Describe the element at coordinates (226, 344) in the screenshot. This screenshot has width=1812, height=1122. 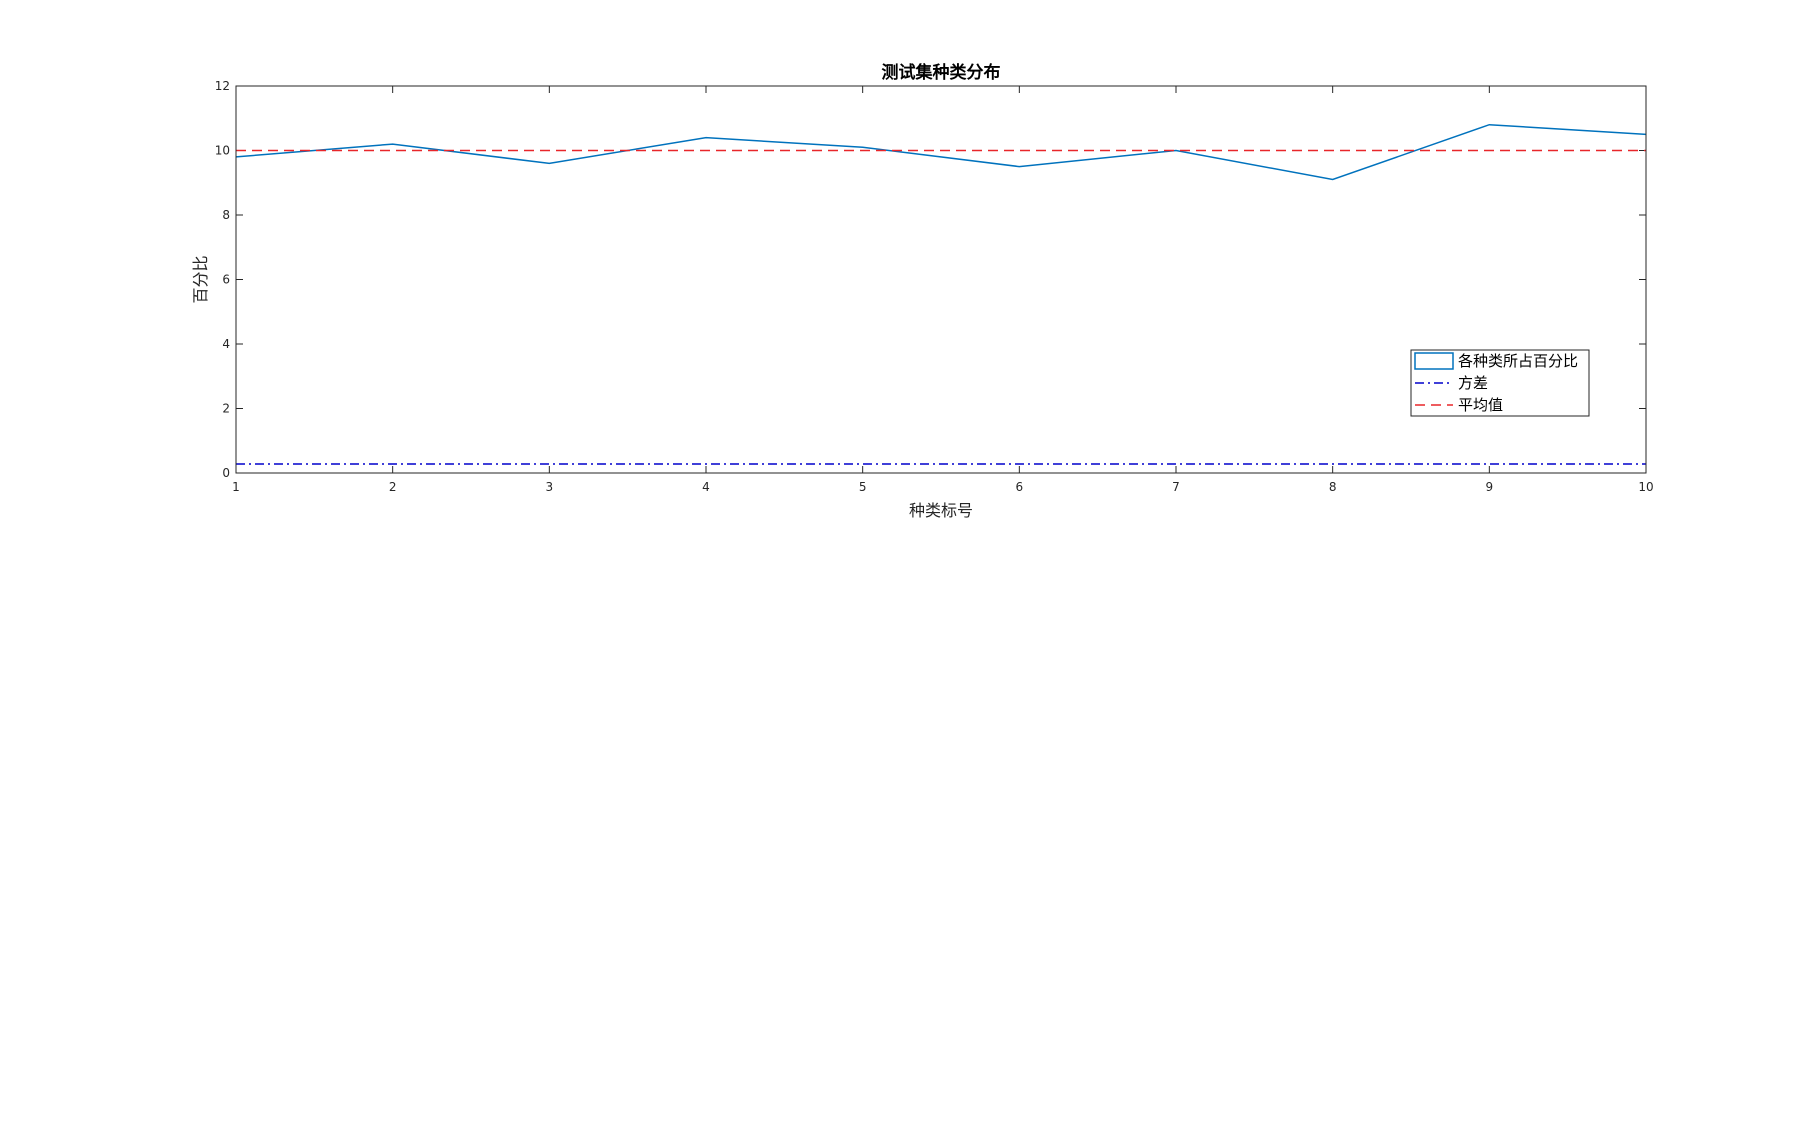
I see `y-tick-label: 4` at that location.